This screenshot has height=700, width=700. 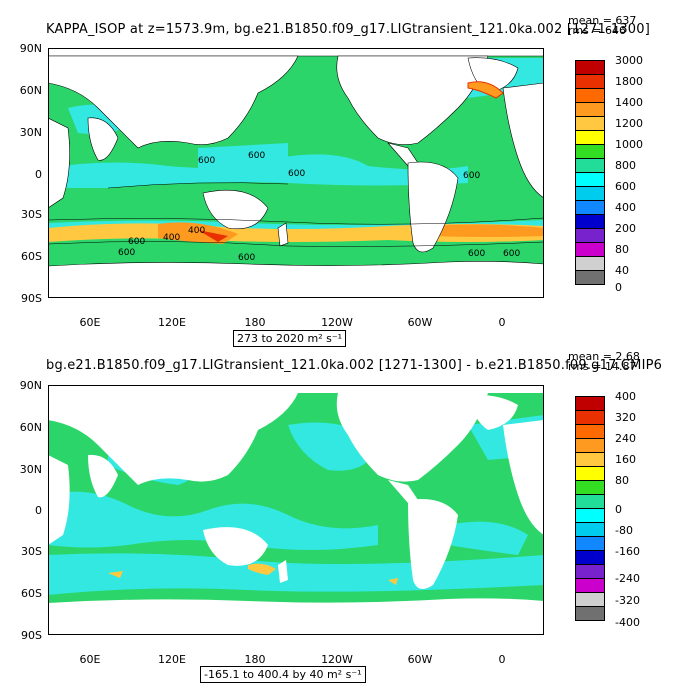 I want to click on lat-label: 0, so click(x=38, y=174).